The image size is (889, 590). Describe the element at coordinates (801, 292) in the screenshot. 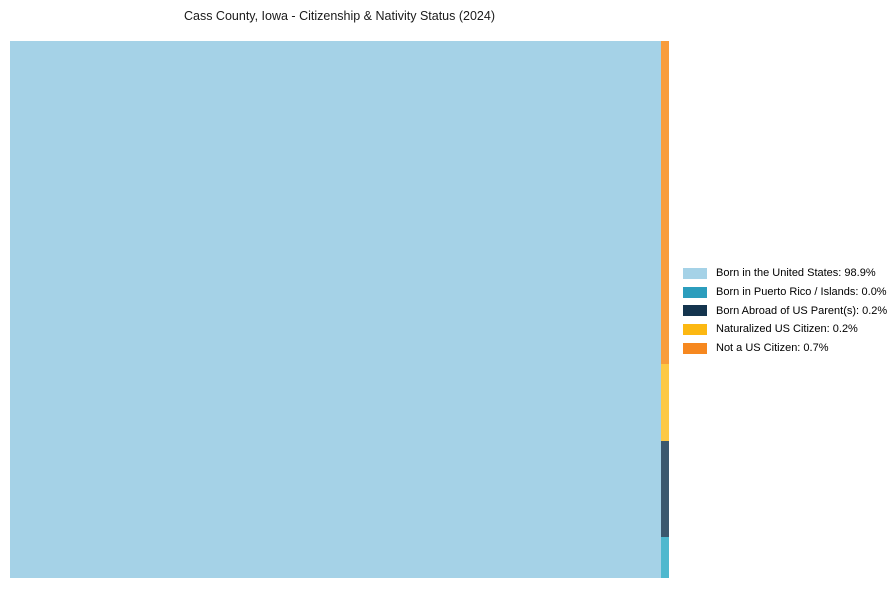

I see `legend-label: Born in Puerto Rico / Islands: 0.0%` at that location.